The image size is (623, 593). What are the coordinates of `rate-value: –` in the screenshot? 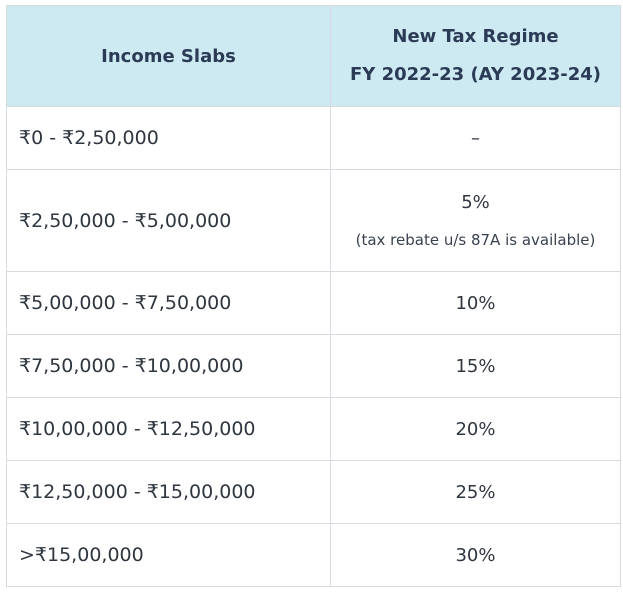 It's located at (475, 138).